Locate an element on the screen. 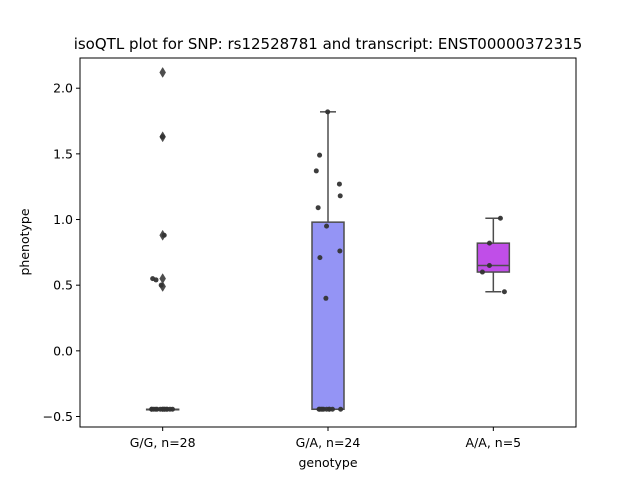 This screenshot has width=640, height=480. x-axis: G/G, n=28 G/A, n=24 A/A, n=5 is located at coordinates (325, 438).